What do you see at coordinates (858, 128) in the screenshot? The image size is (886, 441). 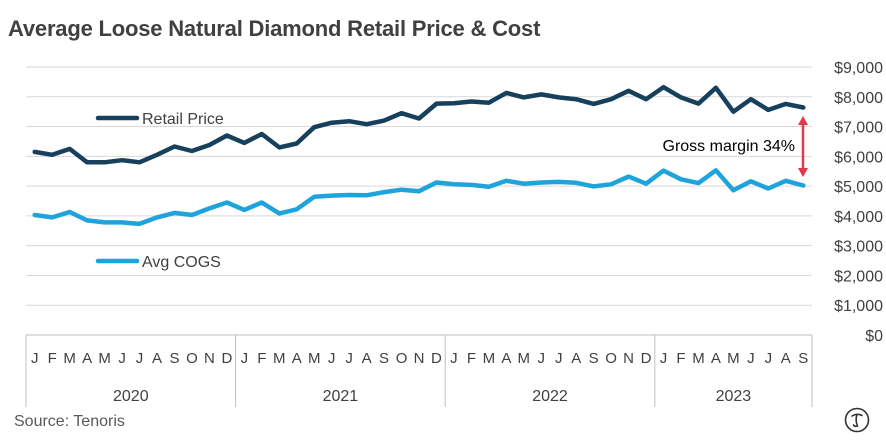 I see `y-tick-label: $7,000` at bounding box center [858, 128].